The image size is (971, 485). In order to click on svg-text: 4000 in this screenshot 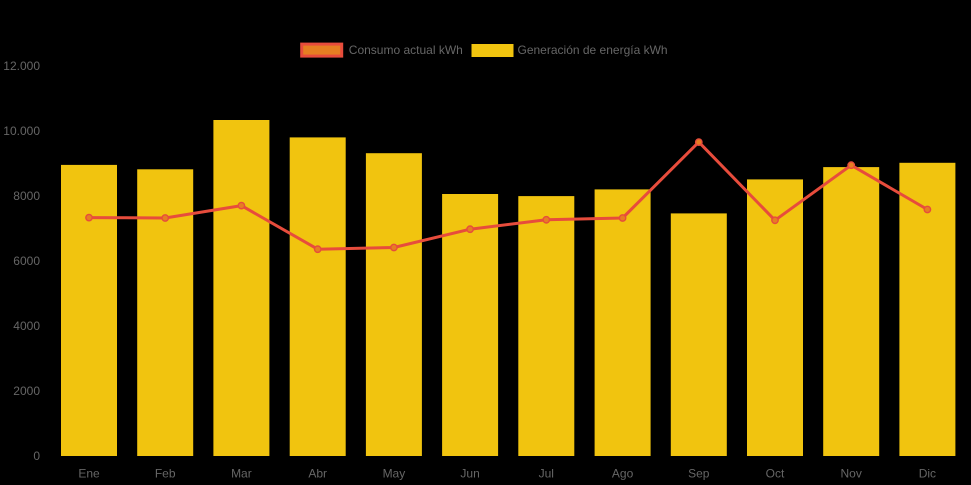, I will do `click(26, 326)`.